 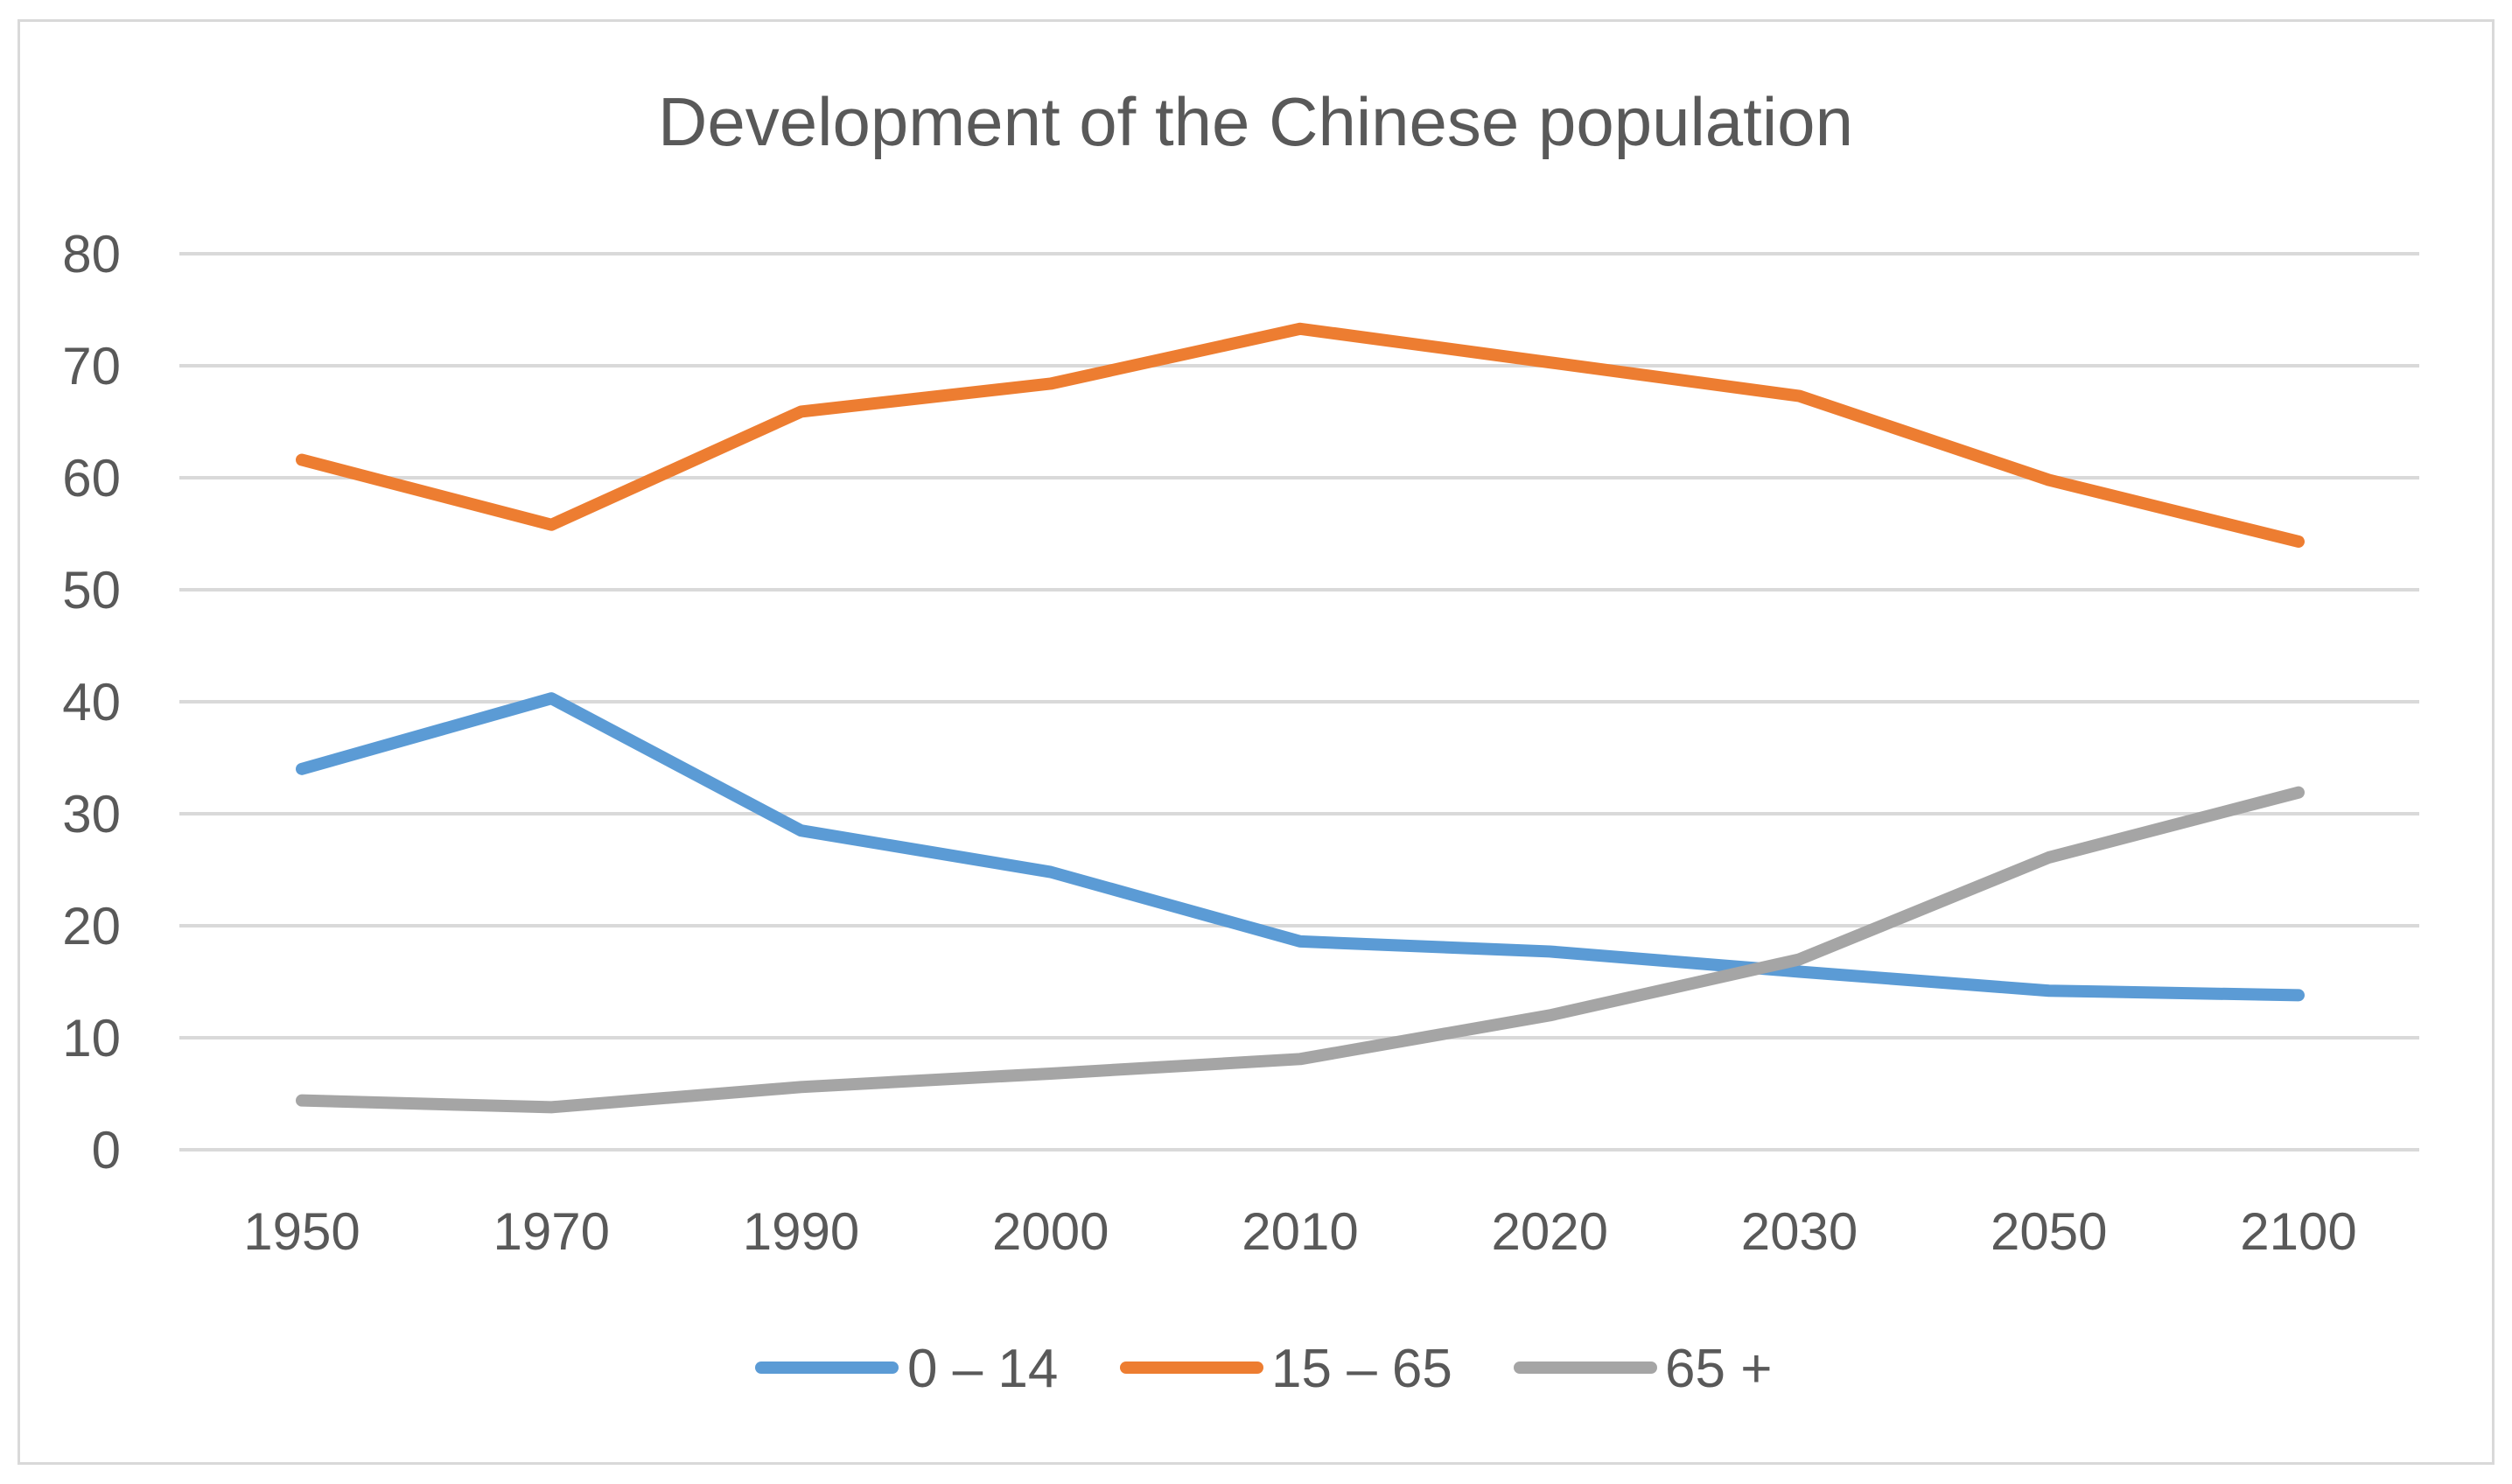 What do you see at coordinates (91, 926) in the screenshot?
I see `y-tick-label: 20` at bounding box center [91, 926].